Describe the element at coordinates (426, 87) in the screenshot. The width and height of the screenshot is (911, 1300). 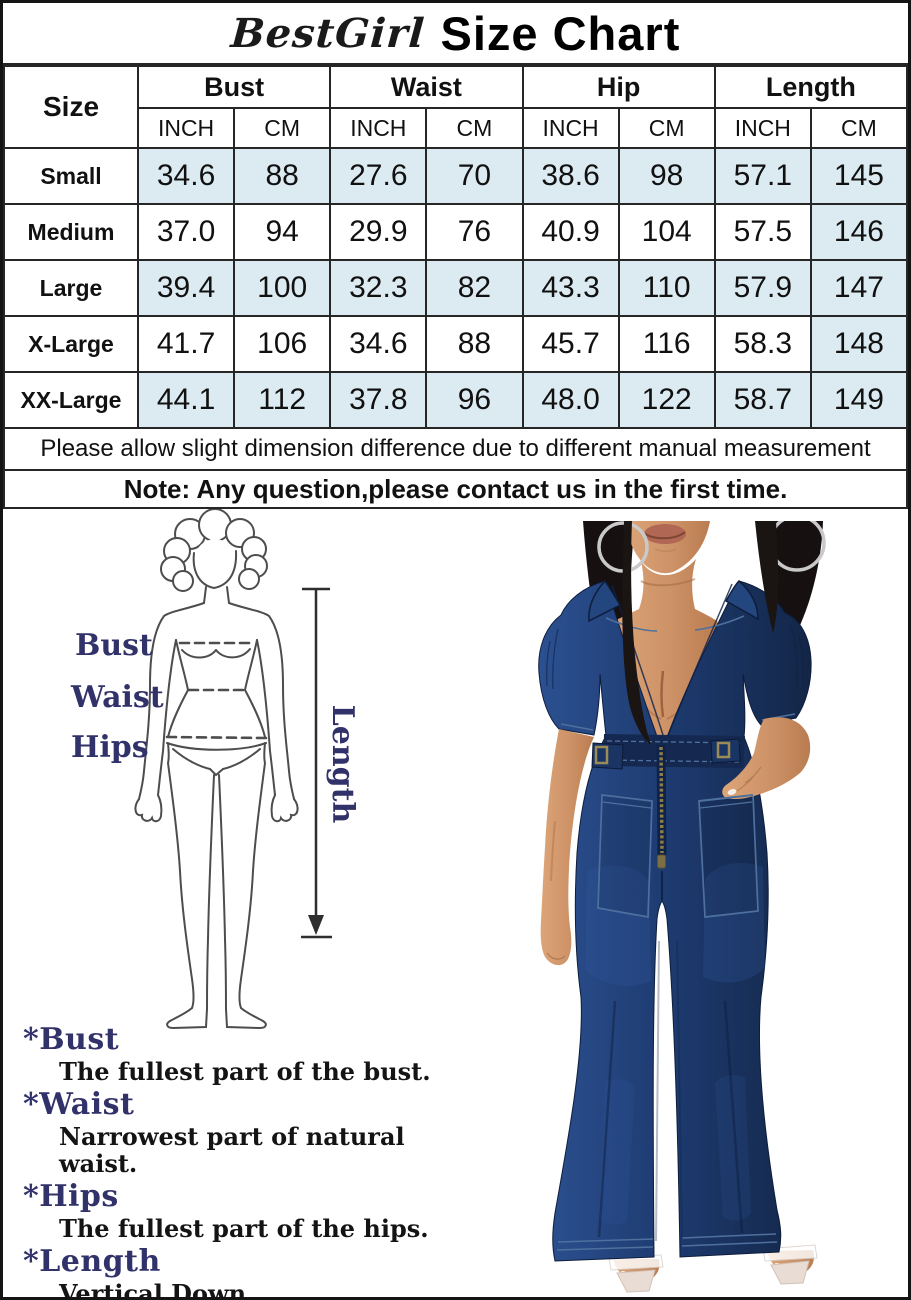
I see `waist-group-header: Waist` at that location.